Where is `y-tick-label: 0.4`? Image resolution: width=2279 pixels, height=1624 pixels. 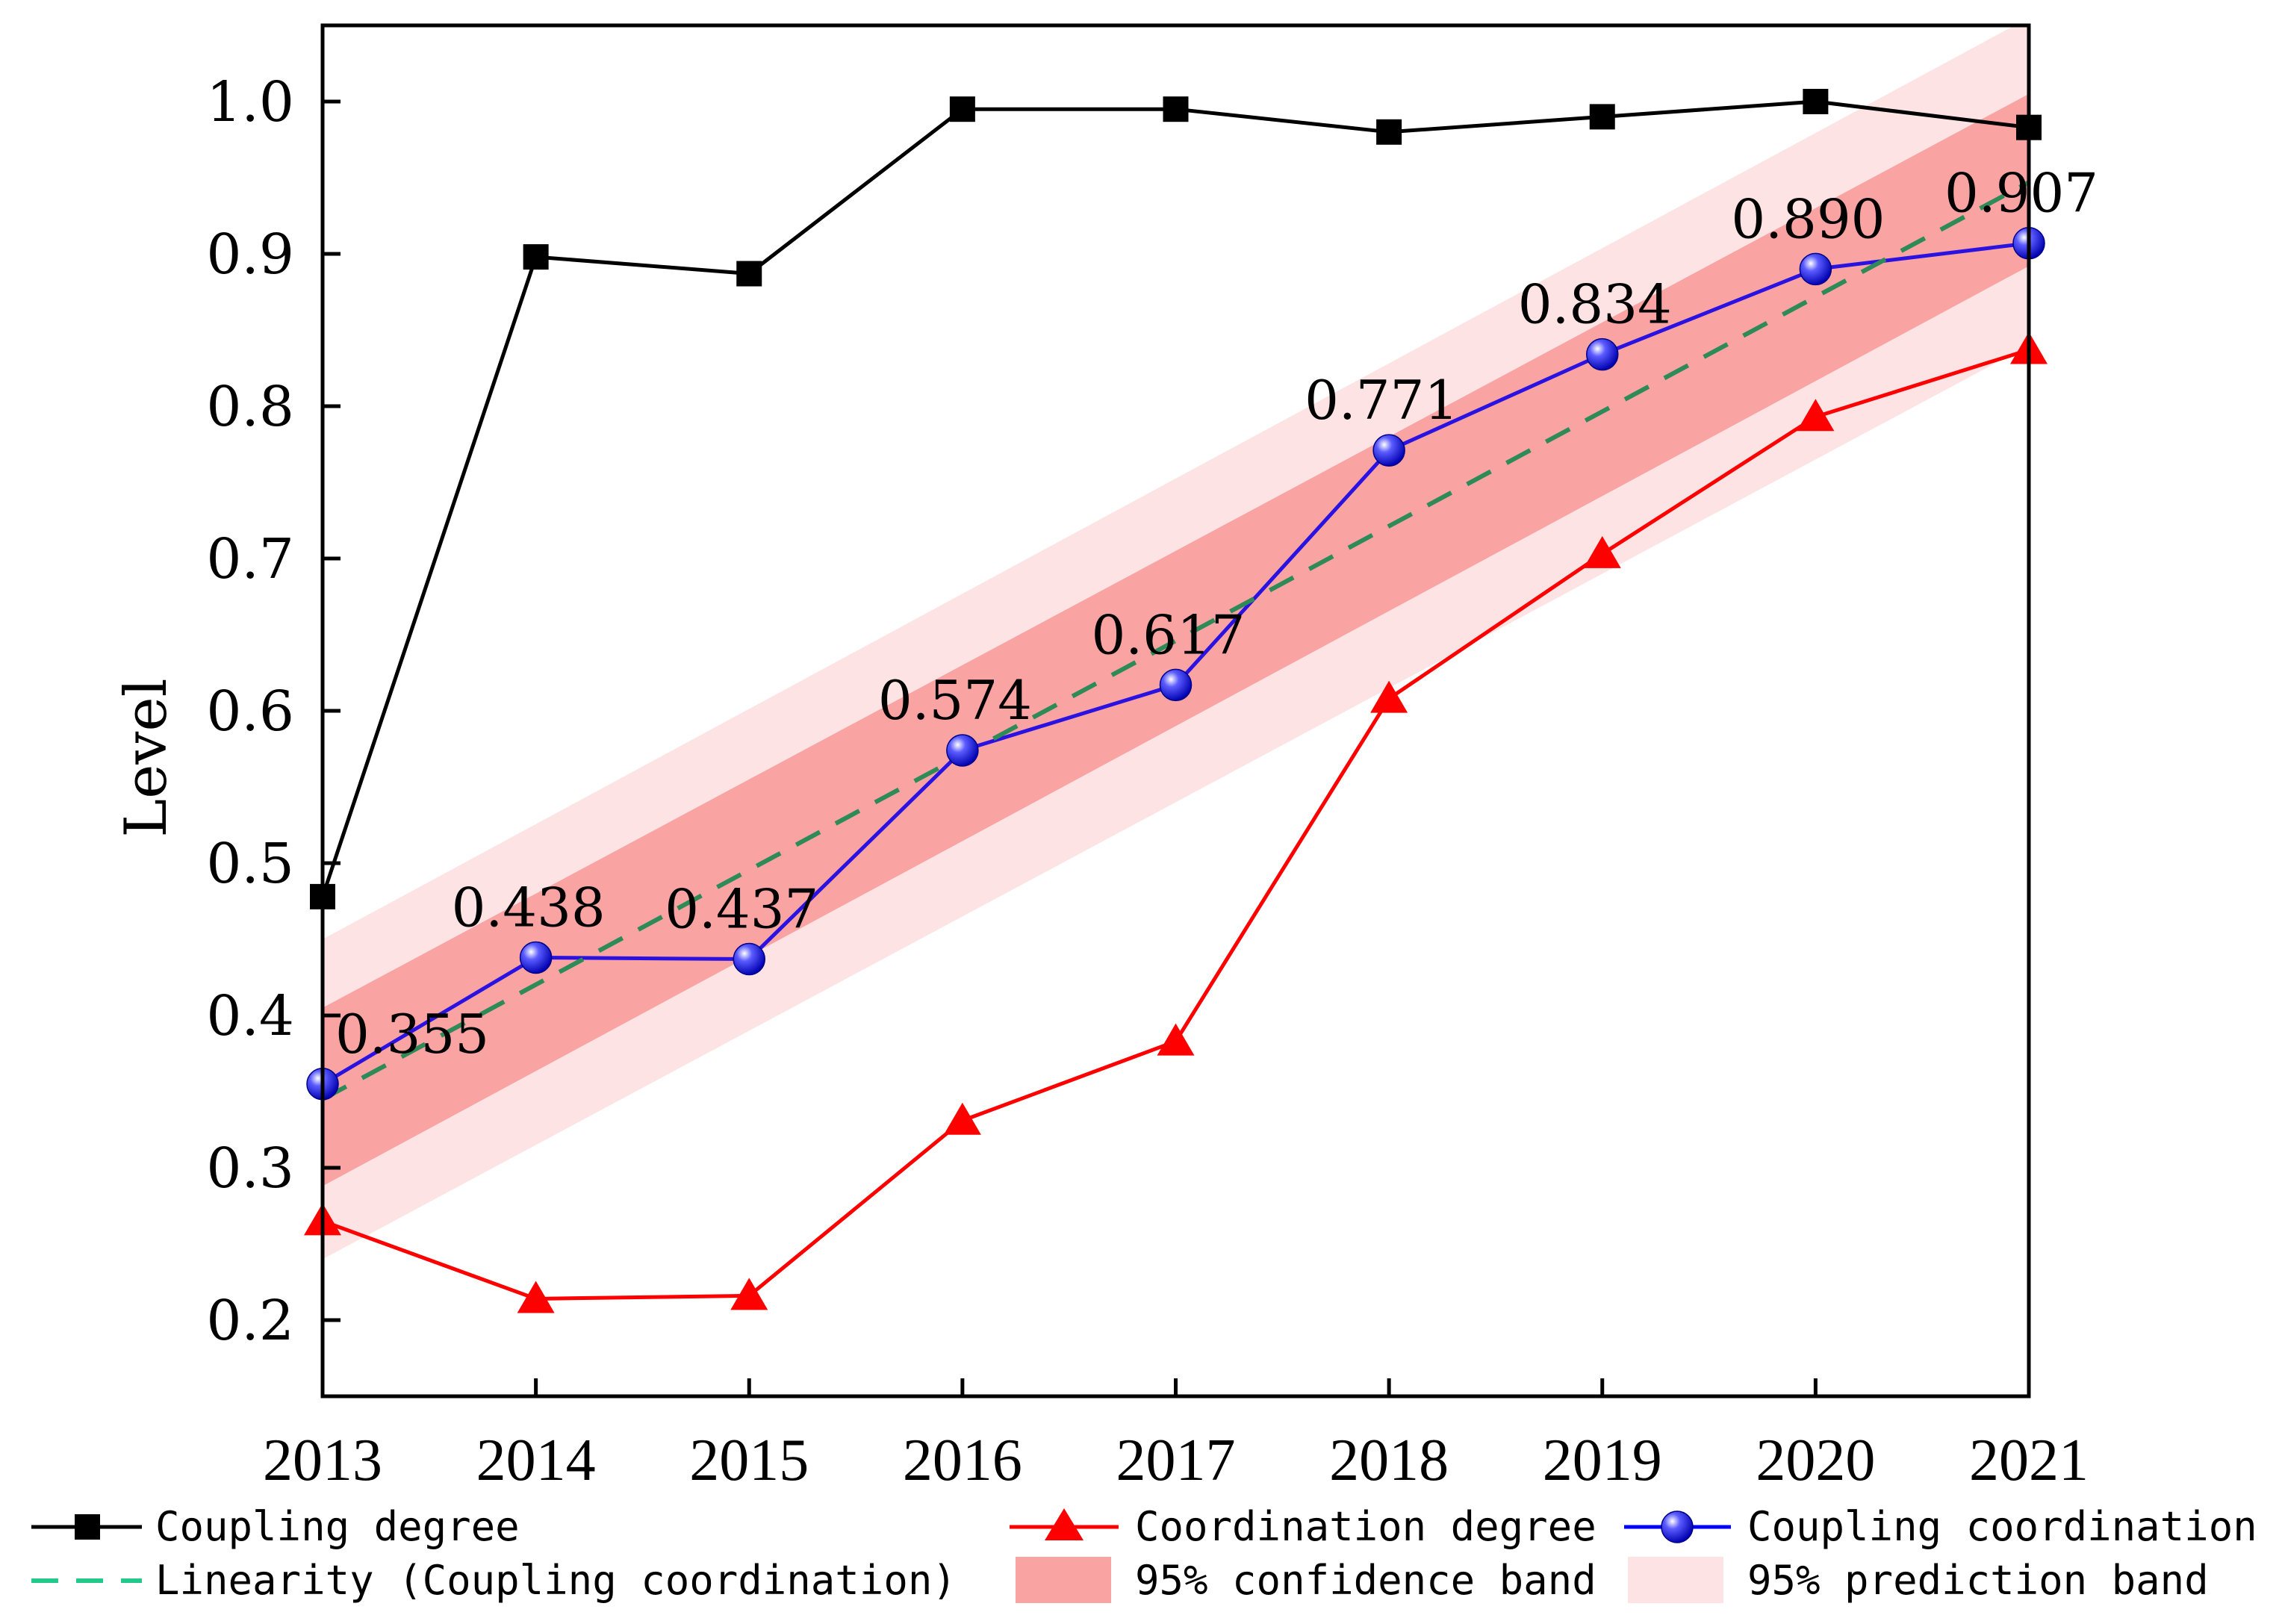
y-tick-label: 0.4 is located at coordinates (250, 1016).